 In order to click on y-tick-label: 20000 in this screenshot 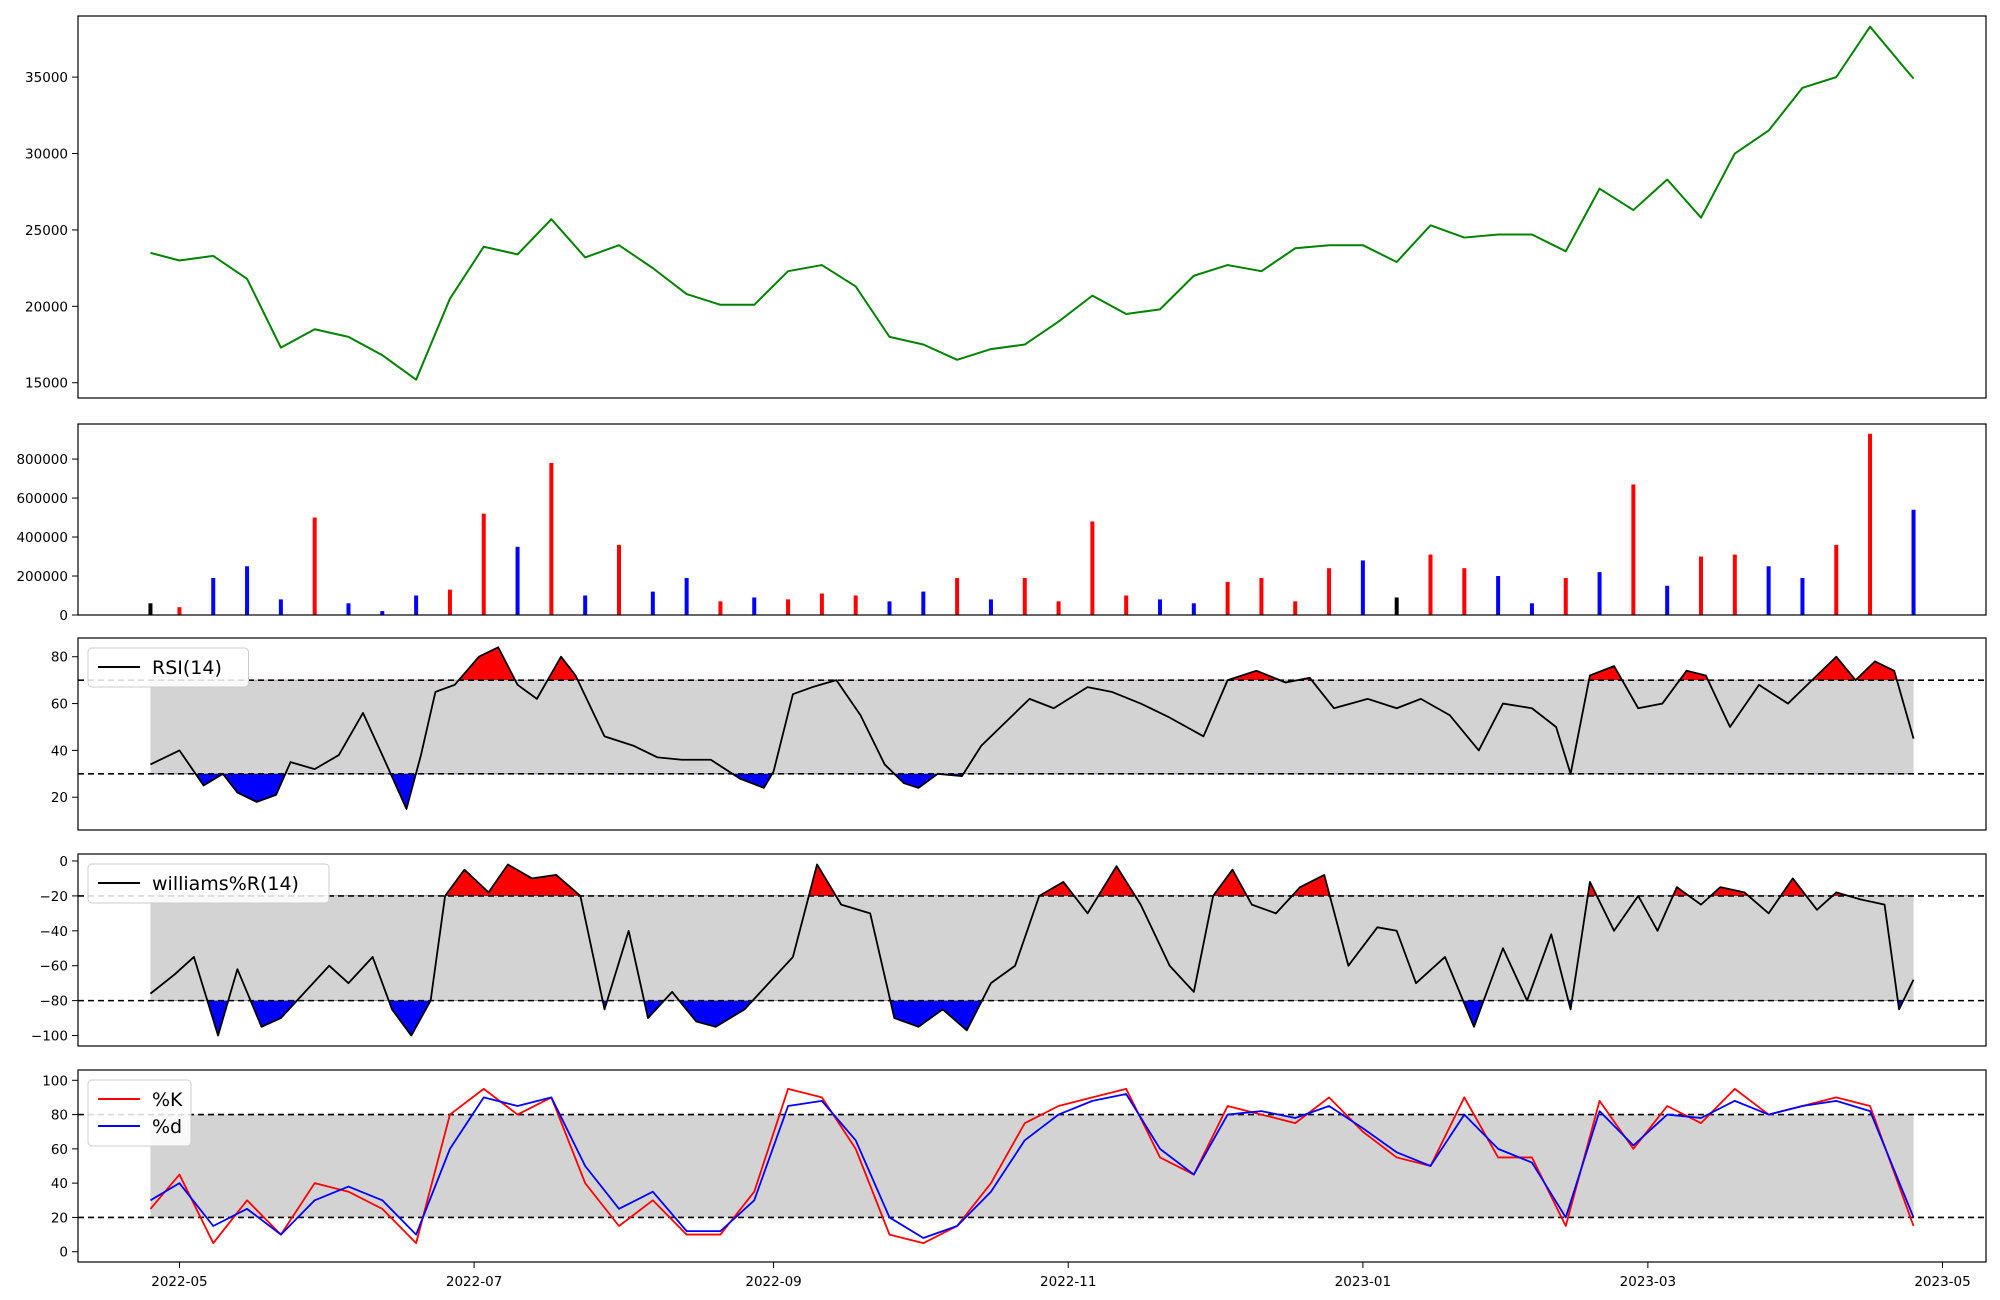, I will do `click(46, 307)`.